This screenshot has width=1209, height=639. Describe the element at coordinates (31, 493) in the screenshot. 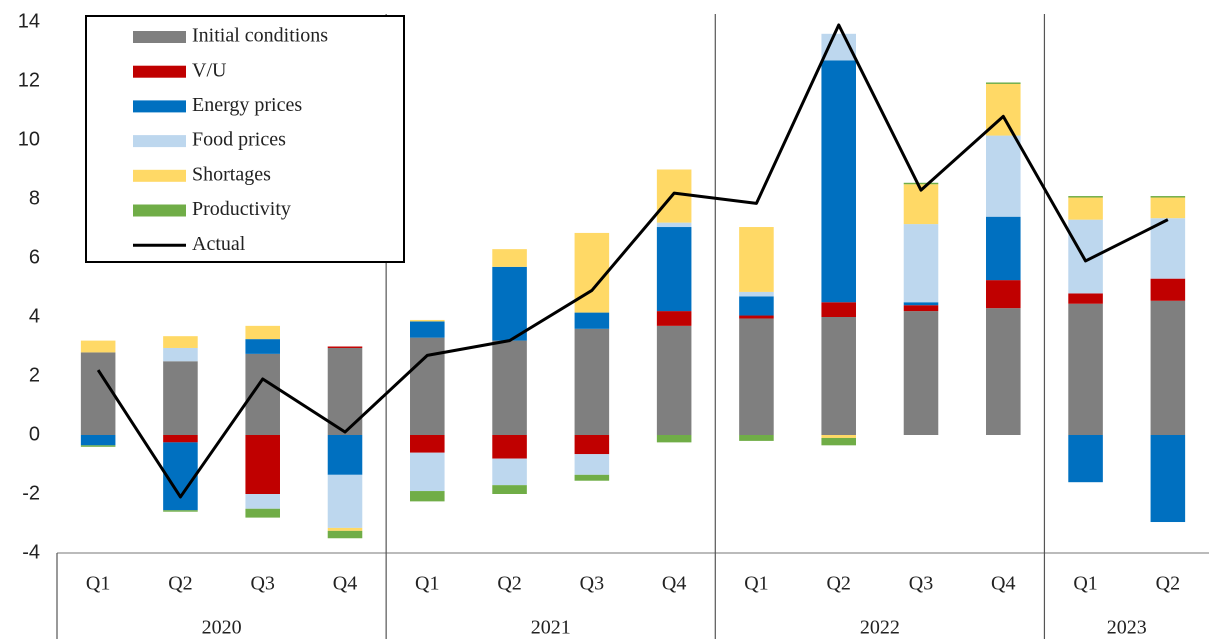

I see `y-tick-label: -2` at that location.